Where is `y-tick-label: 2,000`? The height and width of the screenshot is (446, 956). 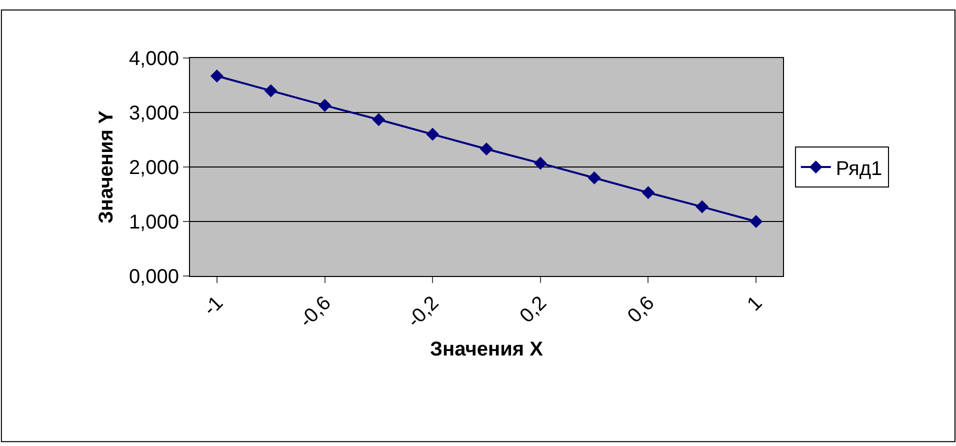
y-tick-label: 2,000 is located at coordinates (153, 168).